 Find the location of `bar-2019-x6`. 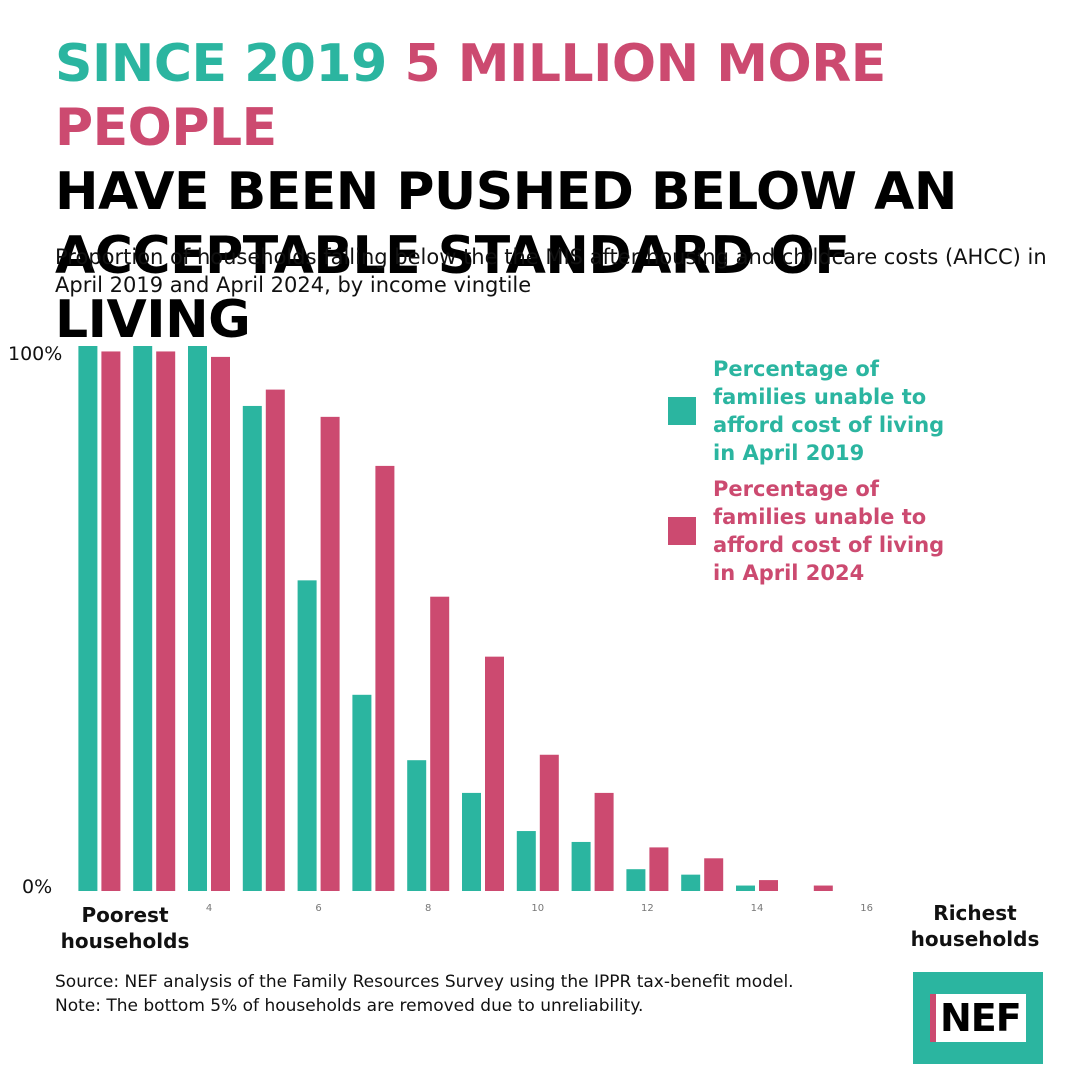

bar-2019-x6 is located at coordinates (307, 735).